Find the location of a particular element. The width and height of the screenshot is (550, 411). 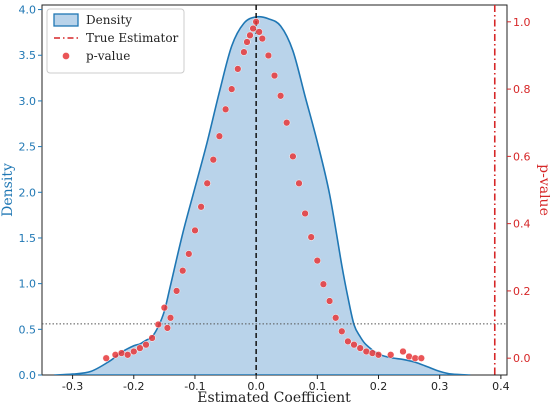

x-tick-label: -0.3 is located at coordinates (72, 386).